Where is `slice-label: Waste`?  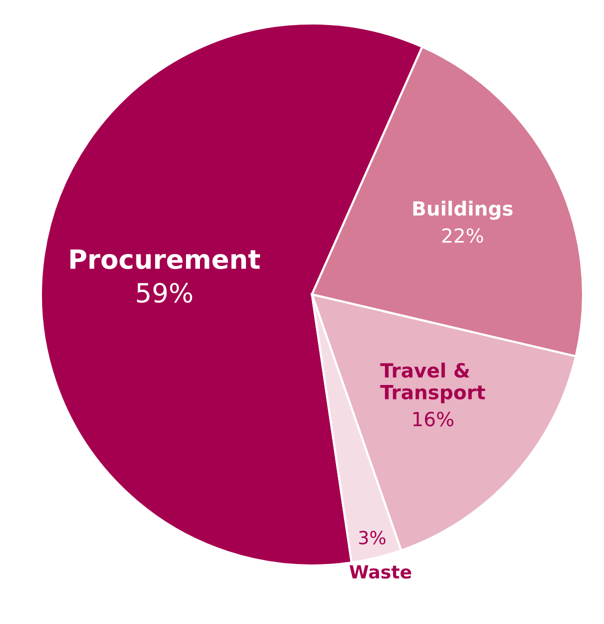 slice-label: Waste is located at coordinates (381, 572).